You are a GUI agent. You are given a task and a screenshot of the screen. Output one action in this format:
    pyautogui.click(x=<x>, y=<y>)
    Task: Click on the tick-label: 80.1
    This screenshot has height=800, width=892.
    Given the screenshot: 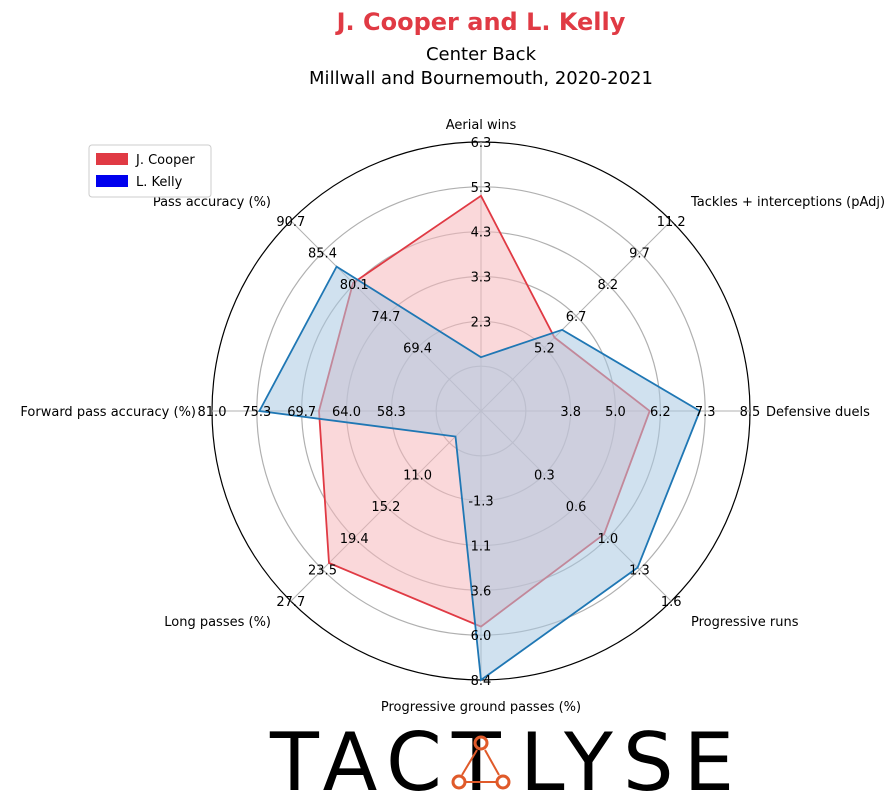 What is the action you would take?
    pyautogui.click(x=354, y=285)
    